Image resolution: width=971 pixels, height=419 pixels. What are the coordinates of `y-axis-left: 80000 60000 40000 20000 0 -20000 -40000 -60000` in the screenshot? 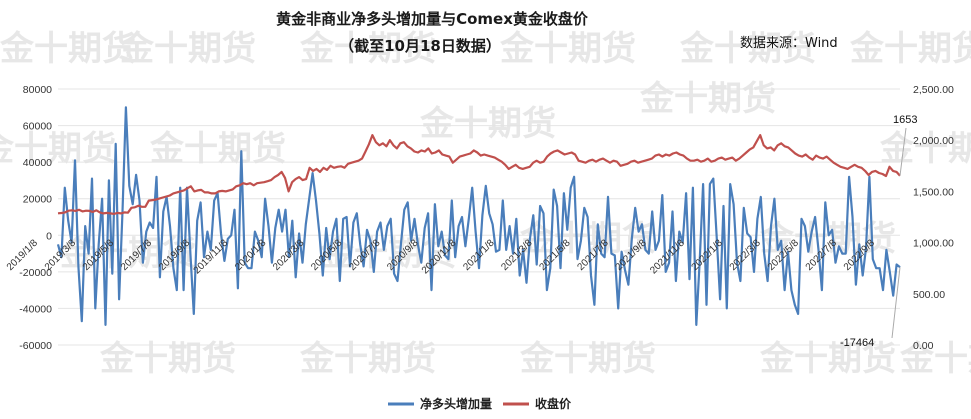 It's located at (35, 218).